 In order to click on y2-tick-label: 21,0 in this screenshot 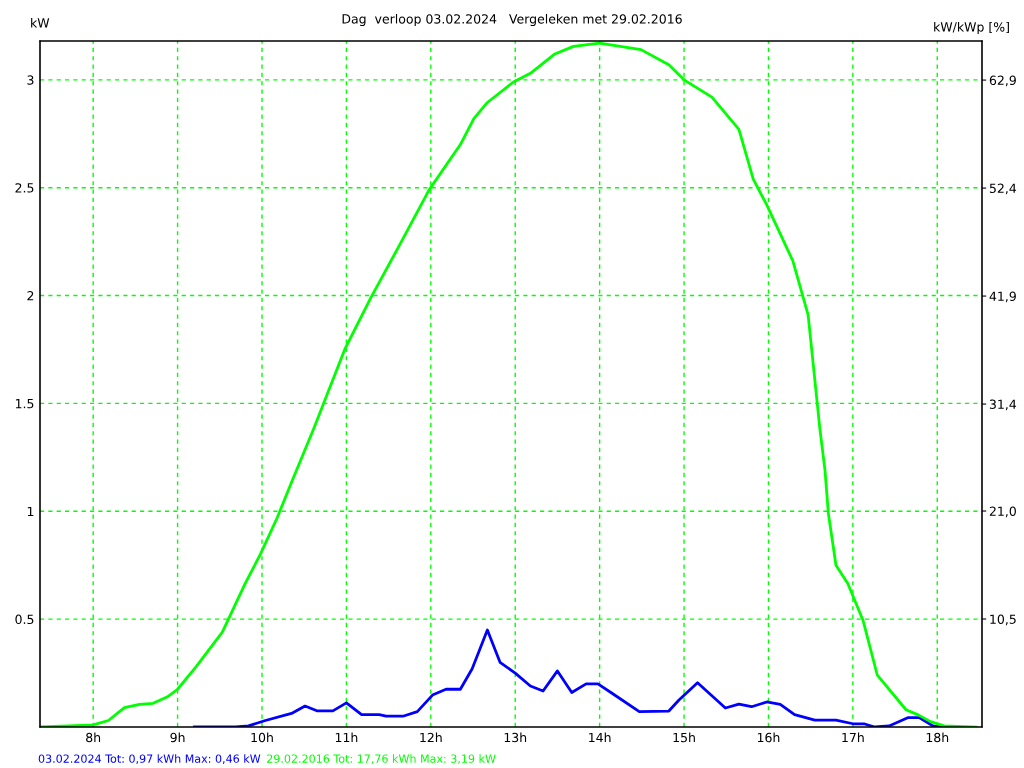, I will do `click(1002, 512)`.